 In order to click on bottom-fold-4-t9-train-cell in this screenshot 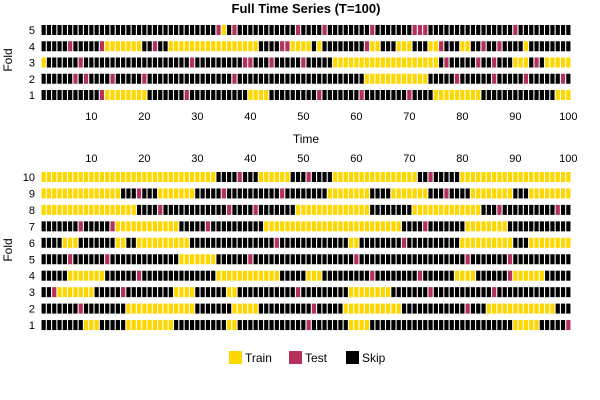, I will do `click(86, 275)`.